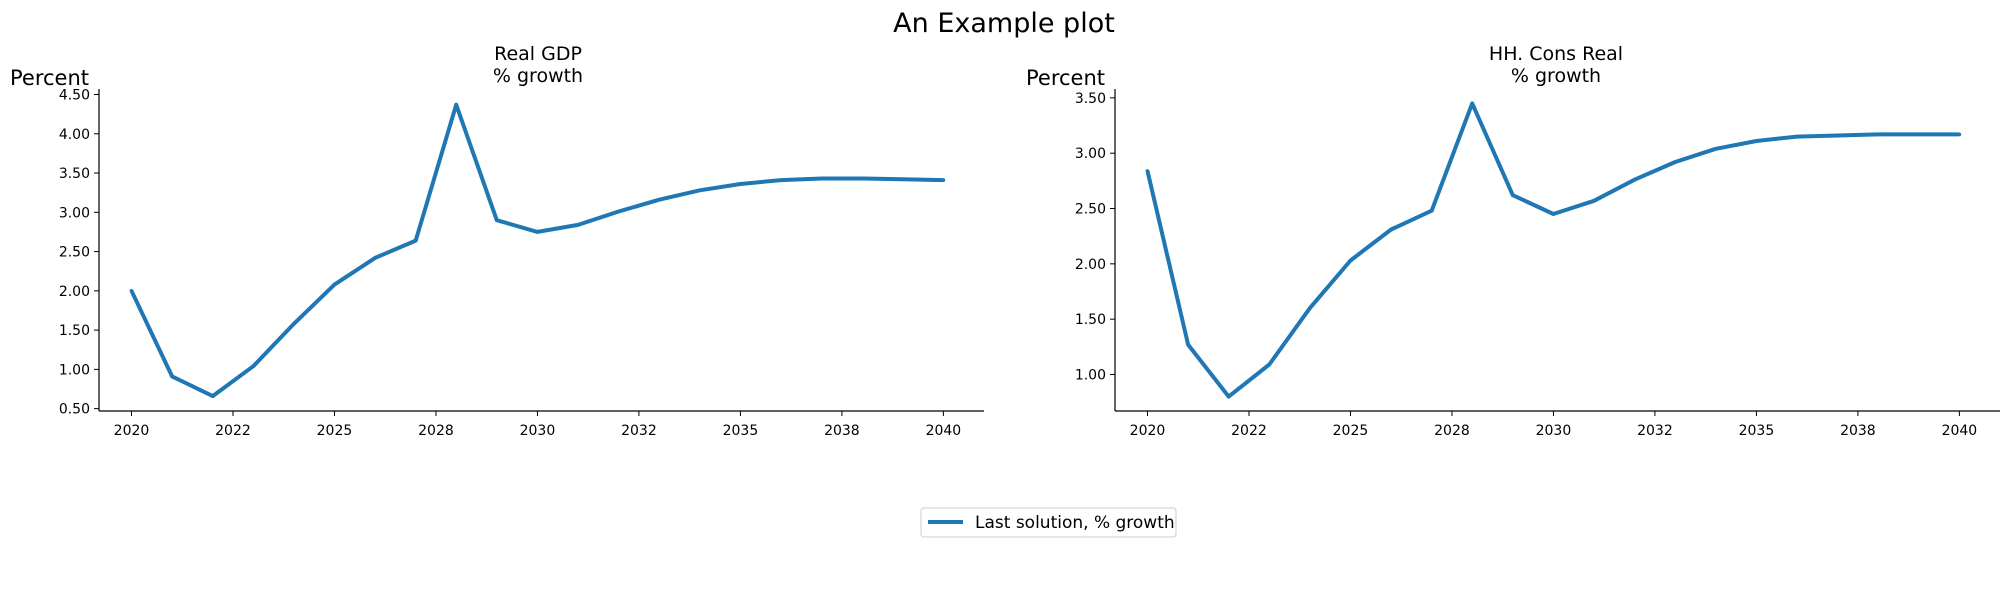 The height and width of the screenshot is (611, 2009). I want to click on panel-title-line: Real GDP, so click(538, 54).